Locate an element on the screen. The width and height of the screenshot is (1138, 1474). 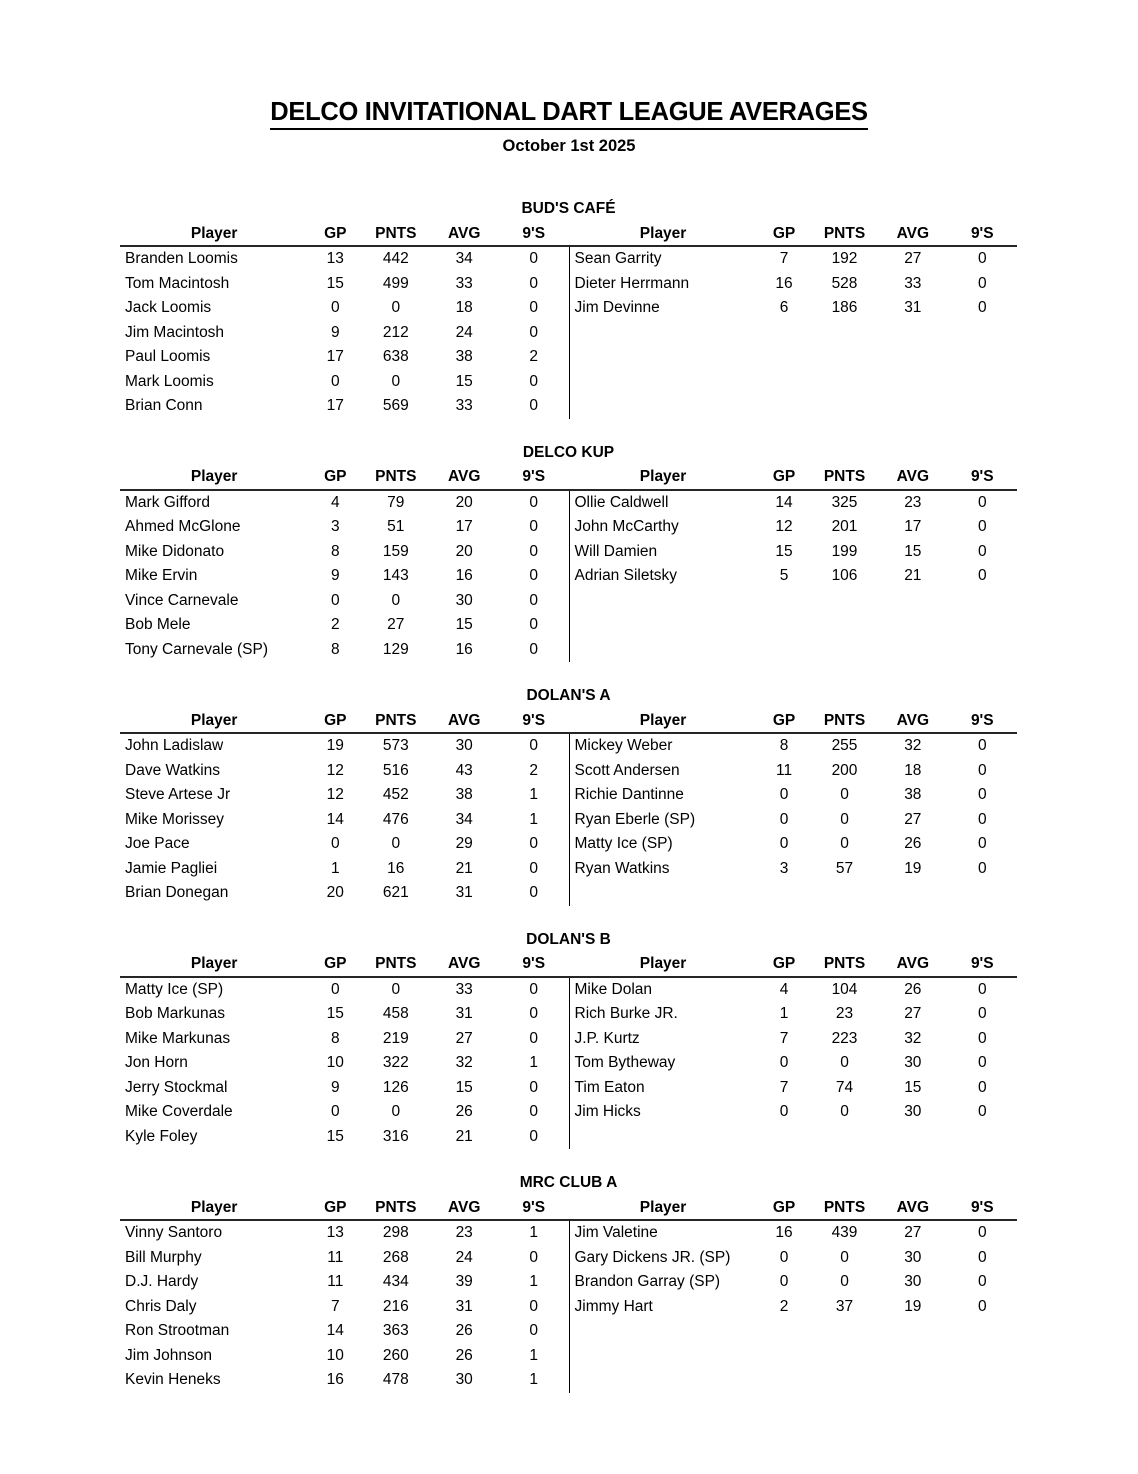
table-row: Mike Didonato 8 159 20 0 is located at coordinates (344, 552).